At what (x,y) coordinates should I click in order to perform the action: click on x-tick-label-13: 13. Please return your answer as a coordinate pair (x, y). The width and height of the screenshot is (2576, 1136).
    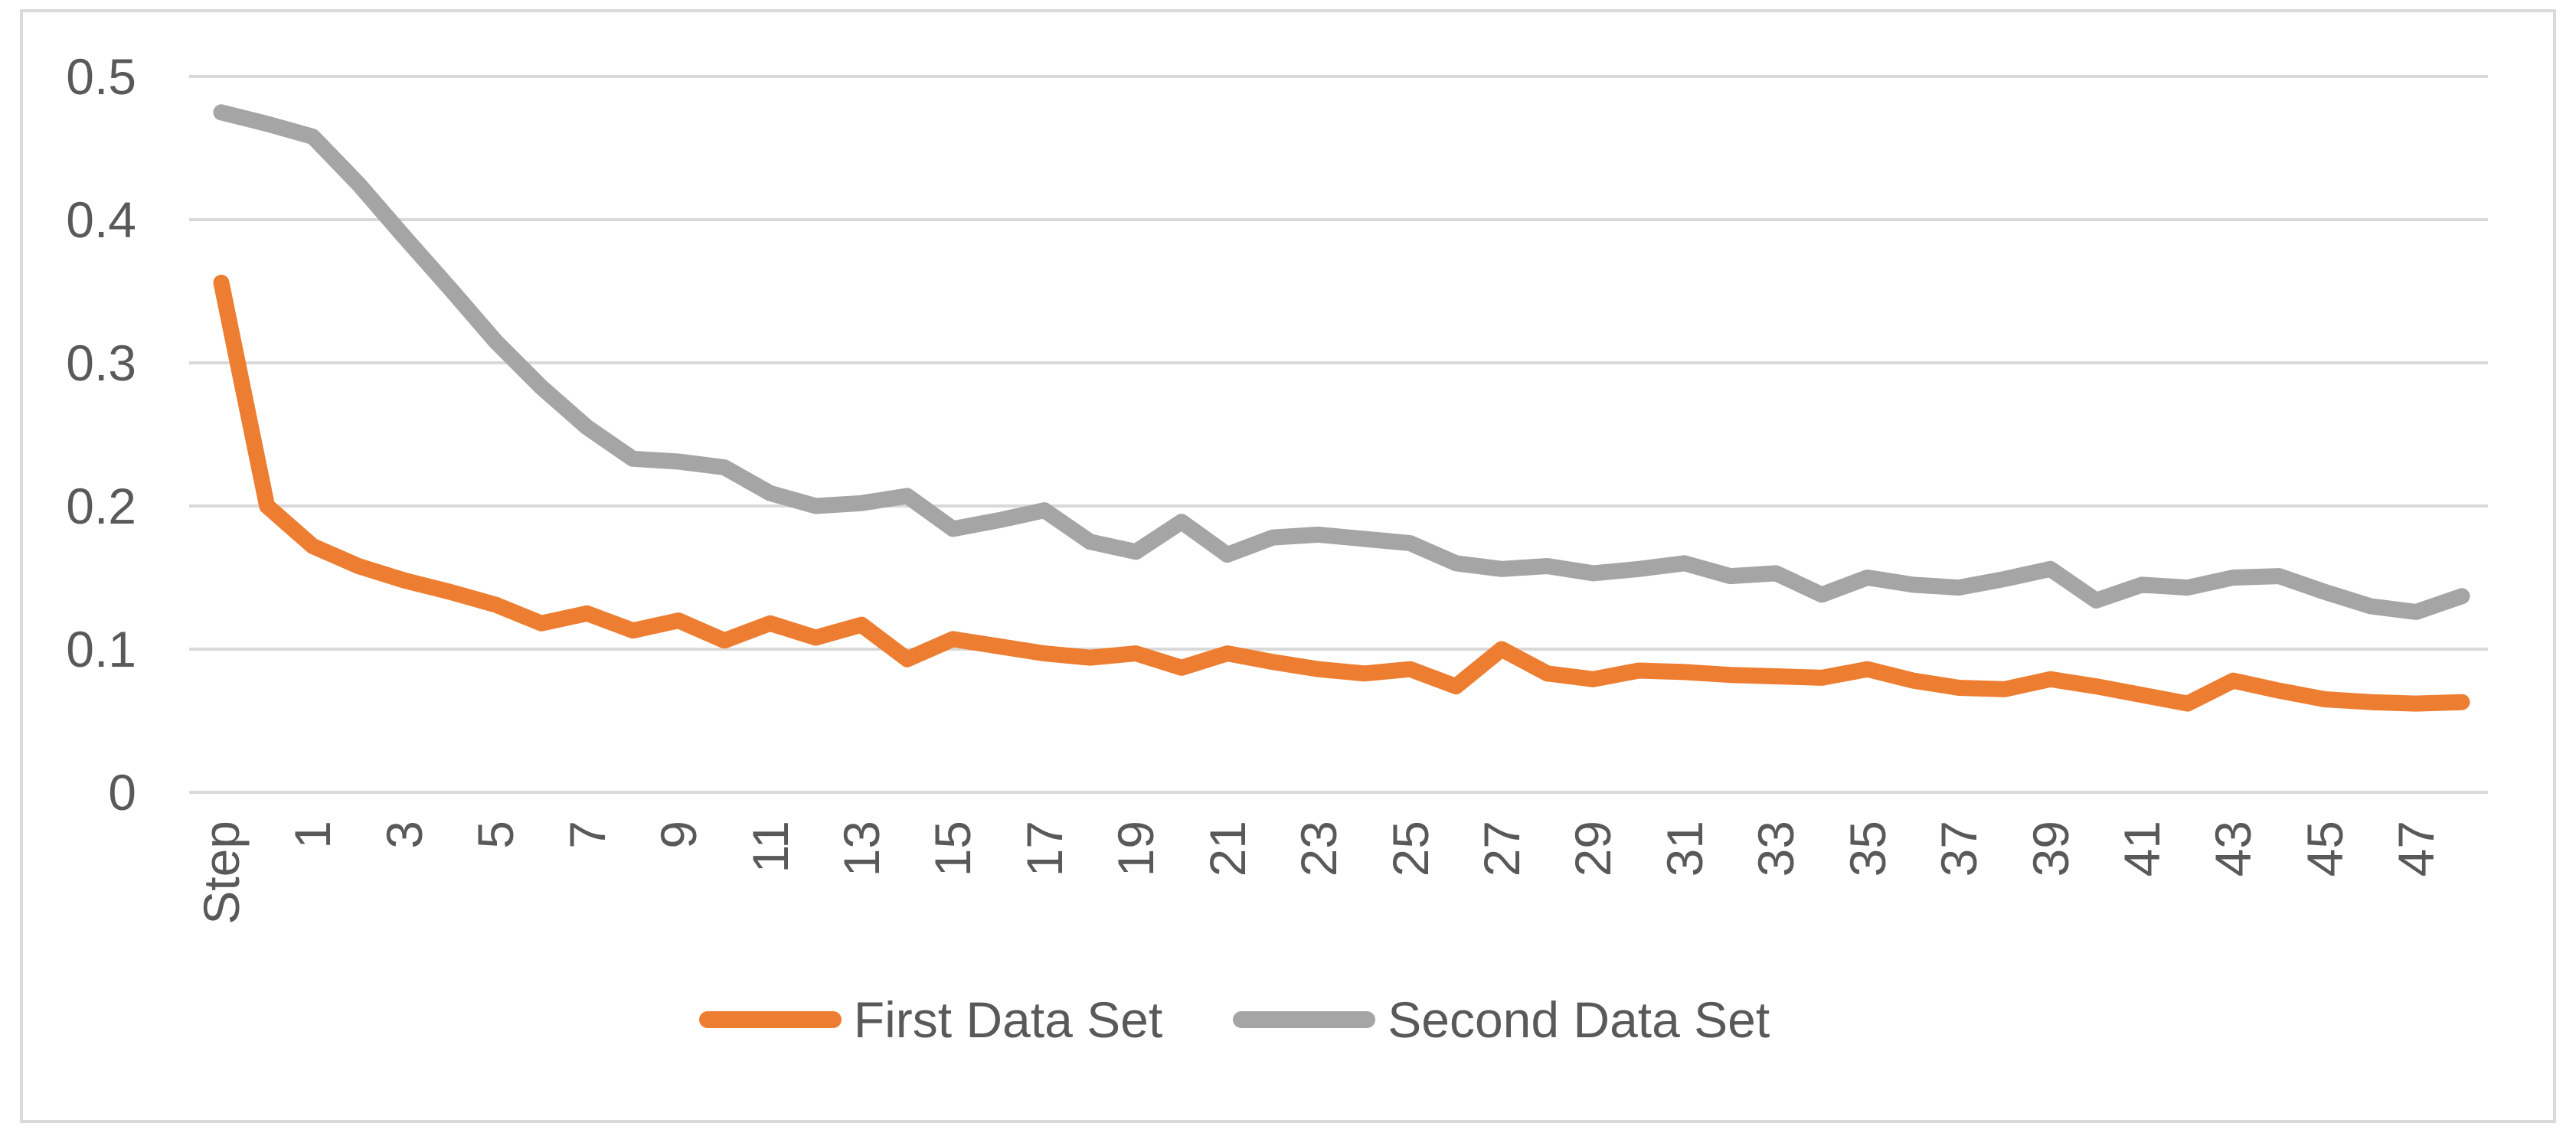
    Looking at the image, I should click on (861, 849).